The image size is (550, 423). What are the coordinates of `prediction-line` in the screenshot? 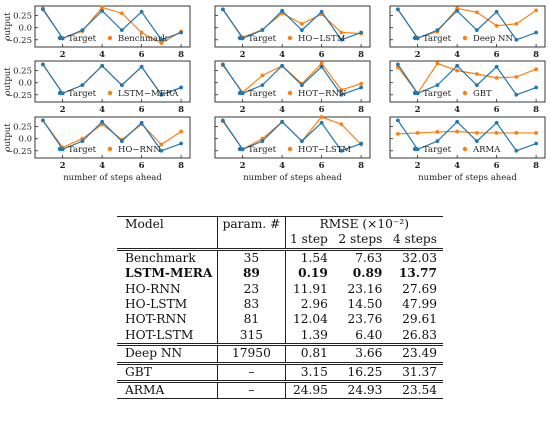 It's located at (292, 24).